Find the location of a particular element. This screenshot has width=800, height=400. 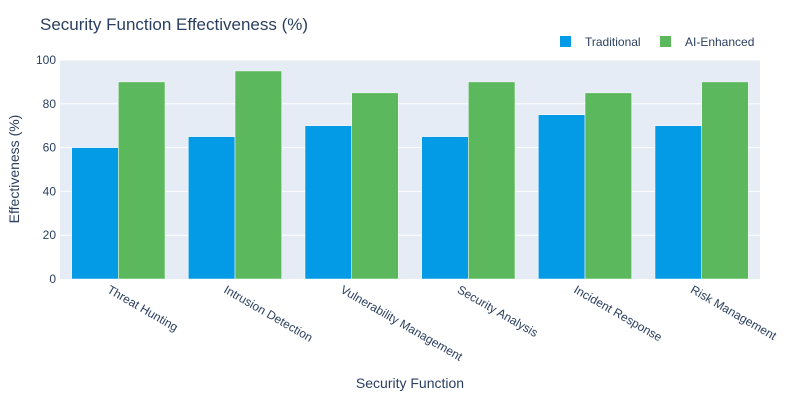

x-tick-label: Intrusion Detection is located at coordinates (269, 313).